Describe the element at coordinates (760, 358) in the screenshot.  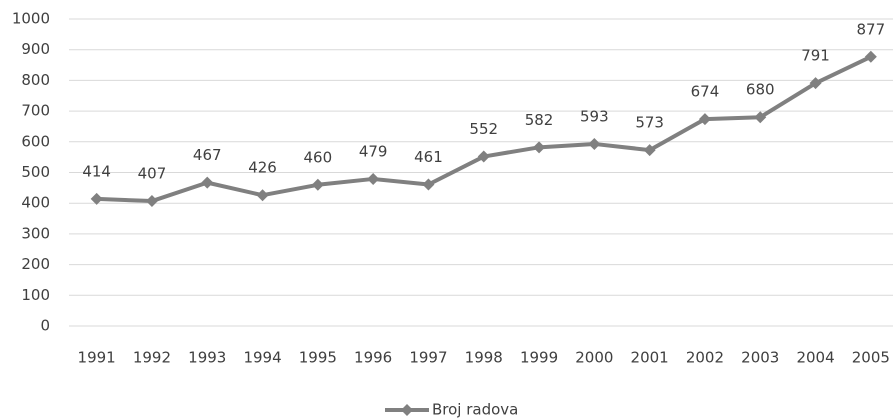
I see `x-tick-label: 2003` at that location.